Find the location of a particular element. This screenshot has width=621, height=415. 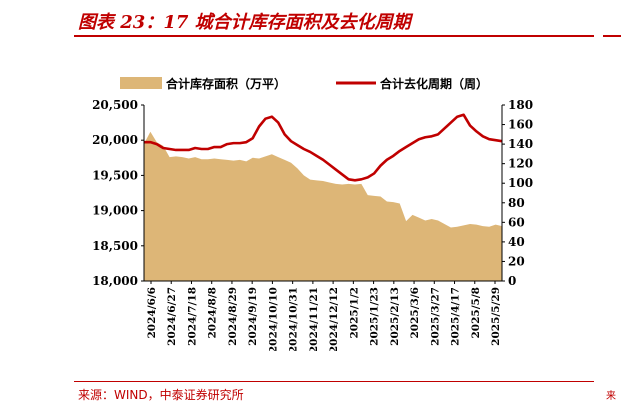

right-tick-label: 160 is located at coordinates (520, 125).